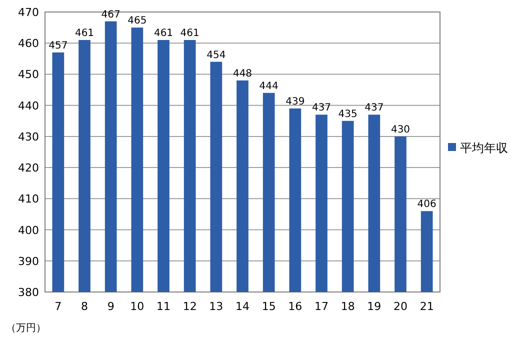  I want to click on x-tick-label: 13, so click(216, 306).